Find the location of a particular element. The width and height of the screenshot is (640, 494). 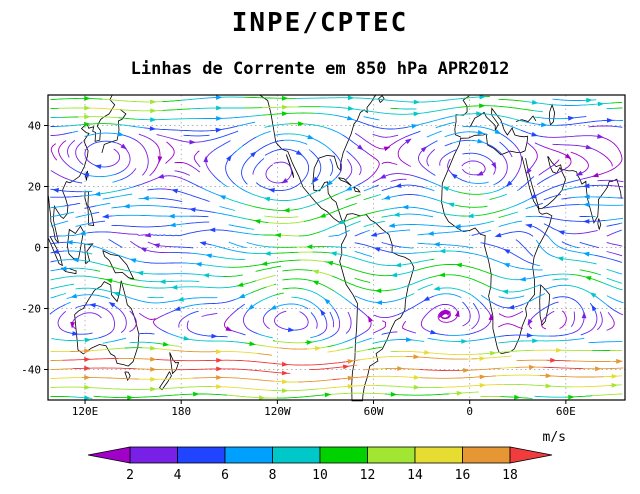

colorbar-tick-label: 18 is located at coordinates (510, 475).